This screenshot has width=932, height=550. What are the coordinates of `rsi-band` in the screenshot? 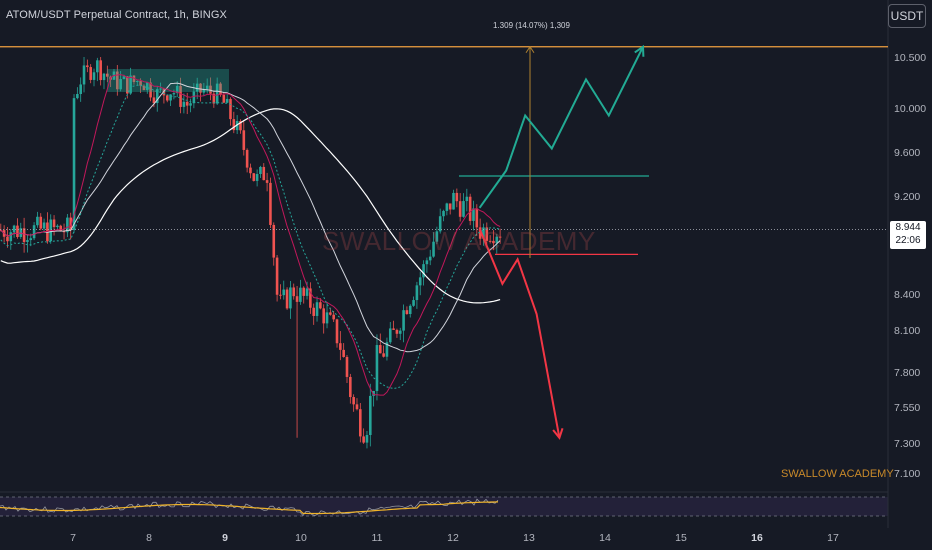 It's located at (444, 506).